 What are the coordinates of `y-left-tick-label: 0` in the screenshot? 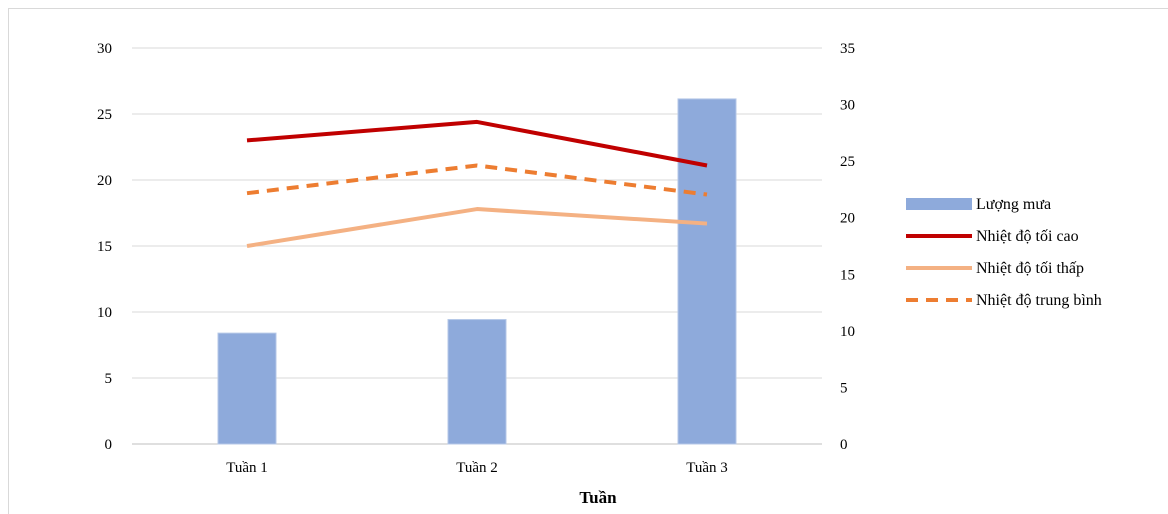 It's located at (109, 445).